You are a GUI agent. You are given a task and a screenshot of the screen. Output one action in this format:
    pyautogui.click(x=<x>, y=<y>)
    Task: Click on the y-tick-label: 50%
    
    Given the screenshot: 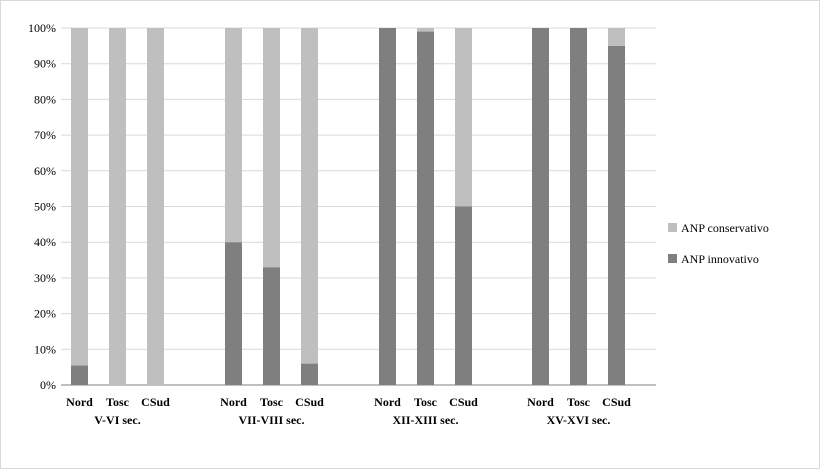 What is the action you would take?
    pyautogui.click(x=45, y=207)
    